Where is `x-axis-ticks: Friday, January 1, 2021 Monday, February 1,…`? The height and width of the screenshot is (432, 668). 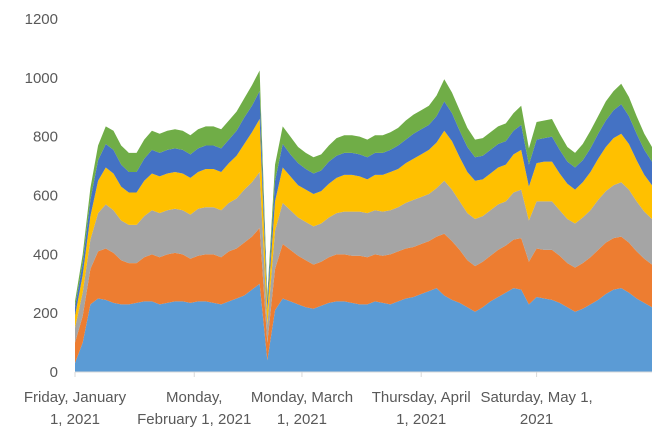 x-axis-ticks: Friday, January 1, 2021 Monday, February 1,… is located at coordinates (308, 400).